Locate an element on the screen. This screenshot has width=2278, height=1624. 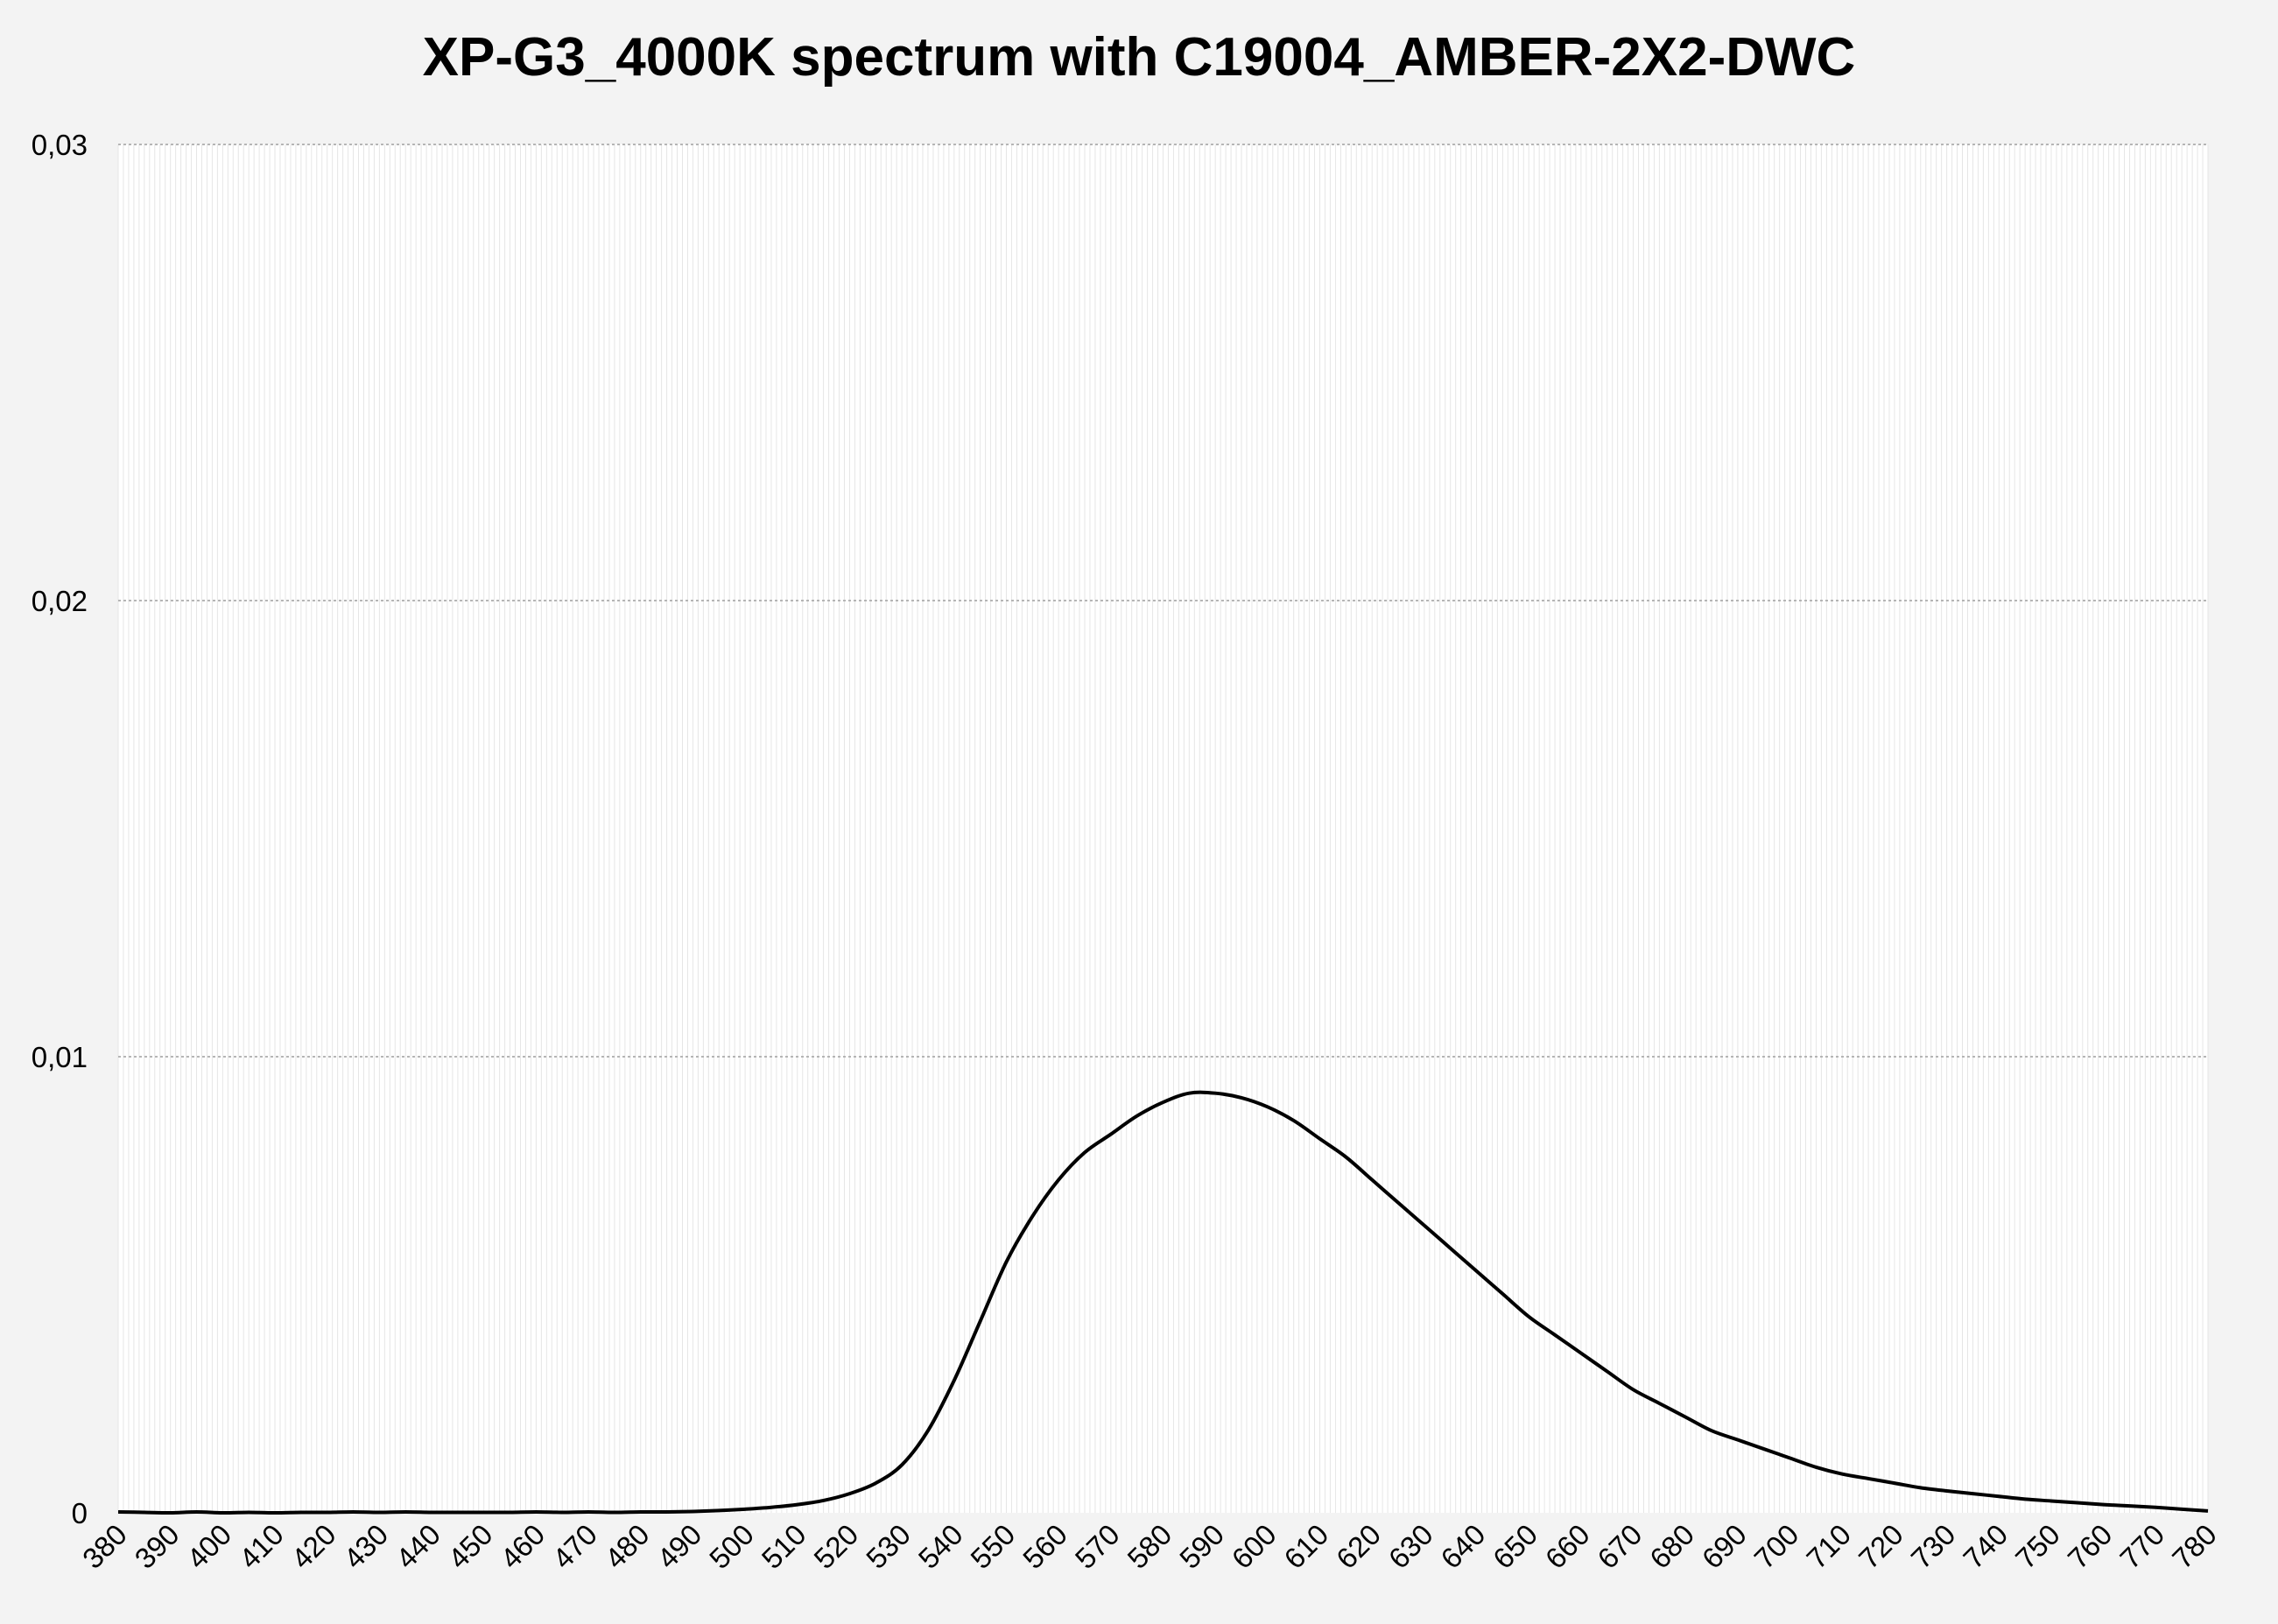
x-tick-label: 440 is located at coordinates (418, 1546).